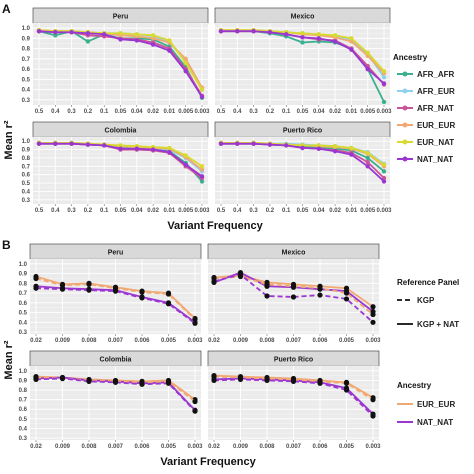 The height and width of the screenshot is (474, 474). What do you see at coordinates (137, 211) in the screenshot?
I see `chart-0-x-tick-label: 0.04` at bounding box center [137, 211].